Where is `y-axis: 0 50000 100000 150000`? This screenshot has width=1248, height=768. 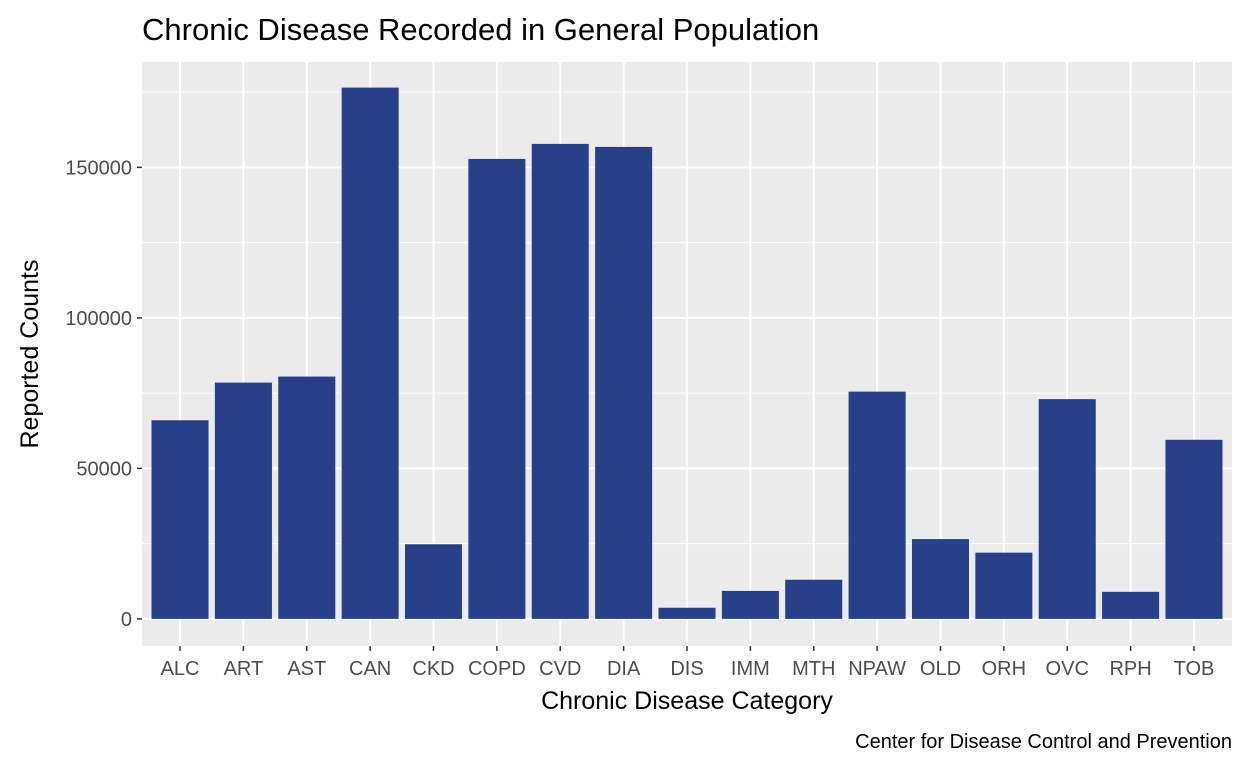
y-axis: 0 50000 100000 150000 is located at coordinates (103, 394).